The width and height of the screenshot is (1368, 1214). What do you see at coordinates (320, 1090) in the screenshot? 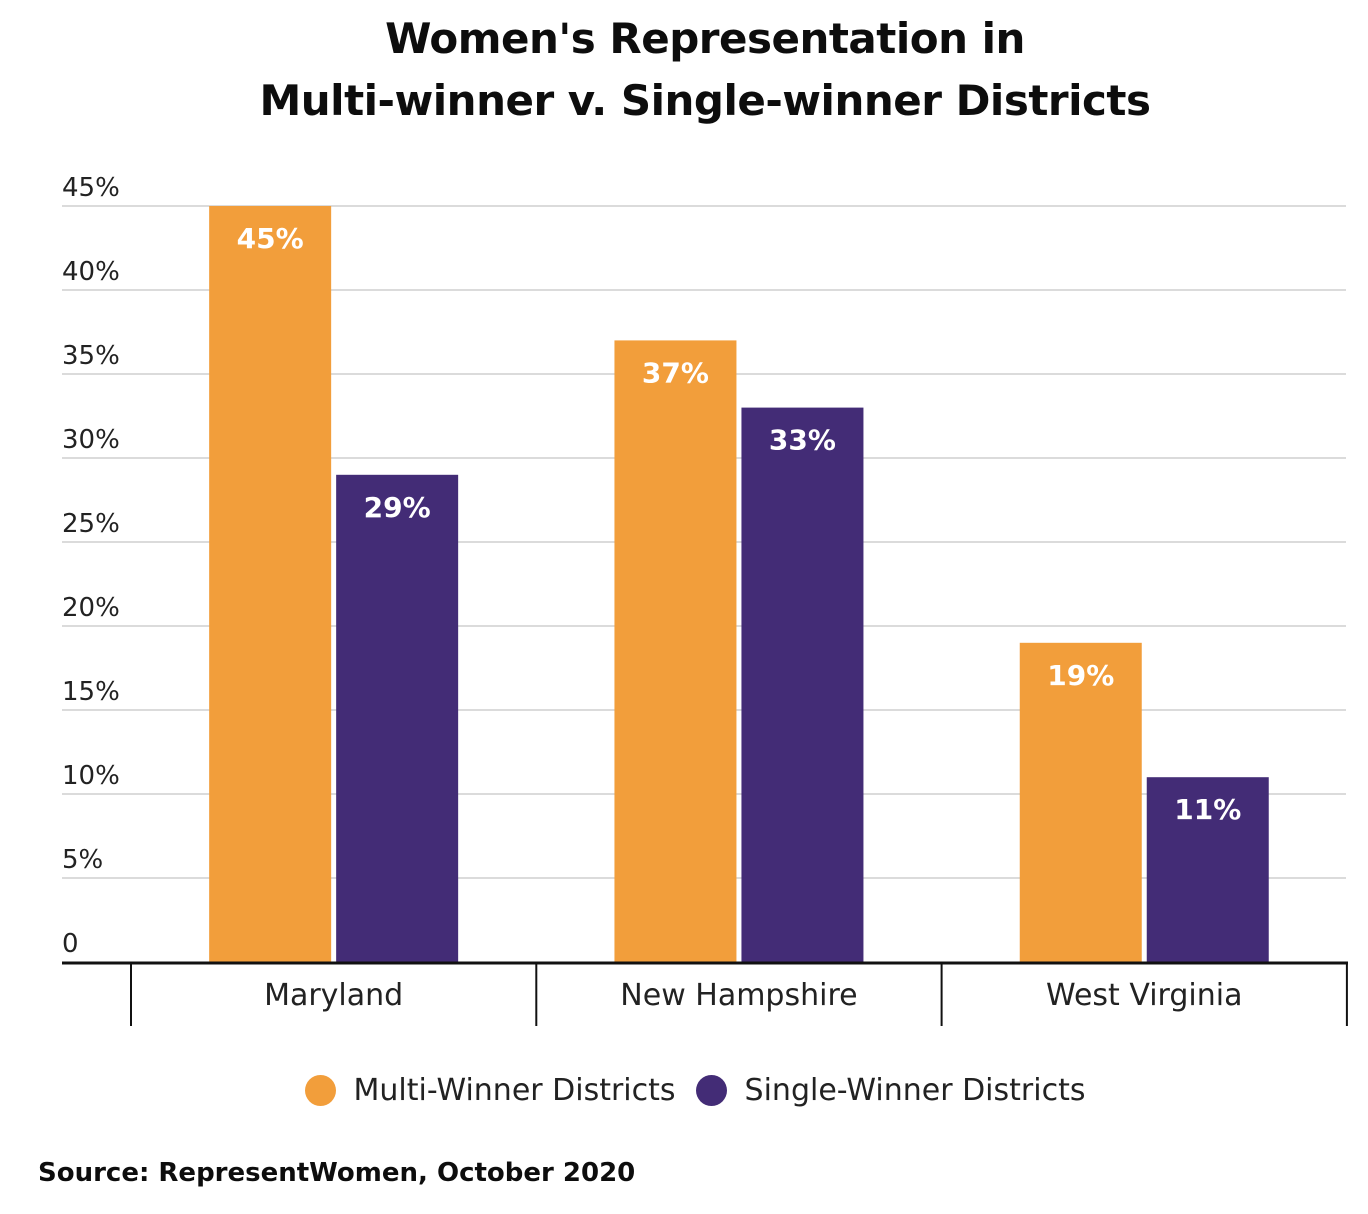
I see `legend-swatch-multi-winner` at bounding box center [320, 1090].